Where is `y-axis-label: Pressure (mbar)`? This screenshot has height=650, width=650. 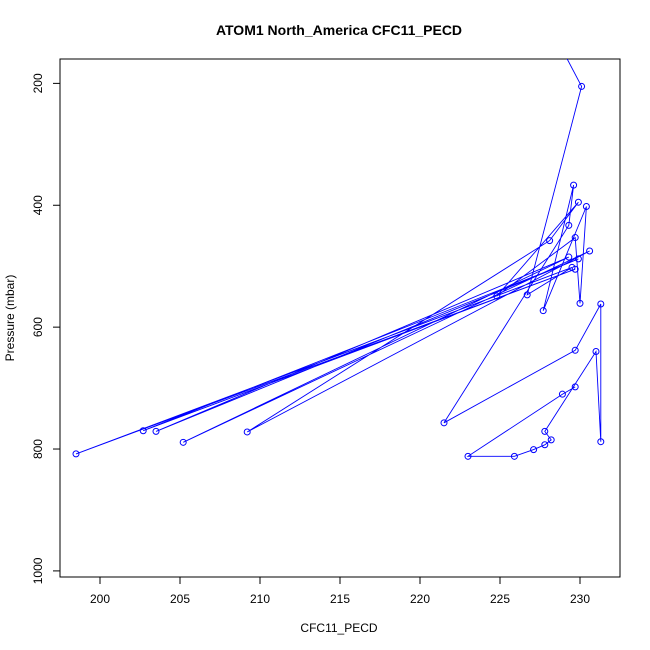 y-axis-label: Pressure (mbar) is located at coordinates (10, 318).